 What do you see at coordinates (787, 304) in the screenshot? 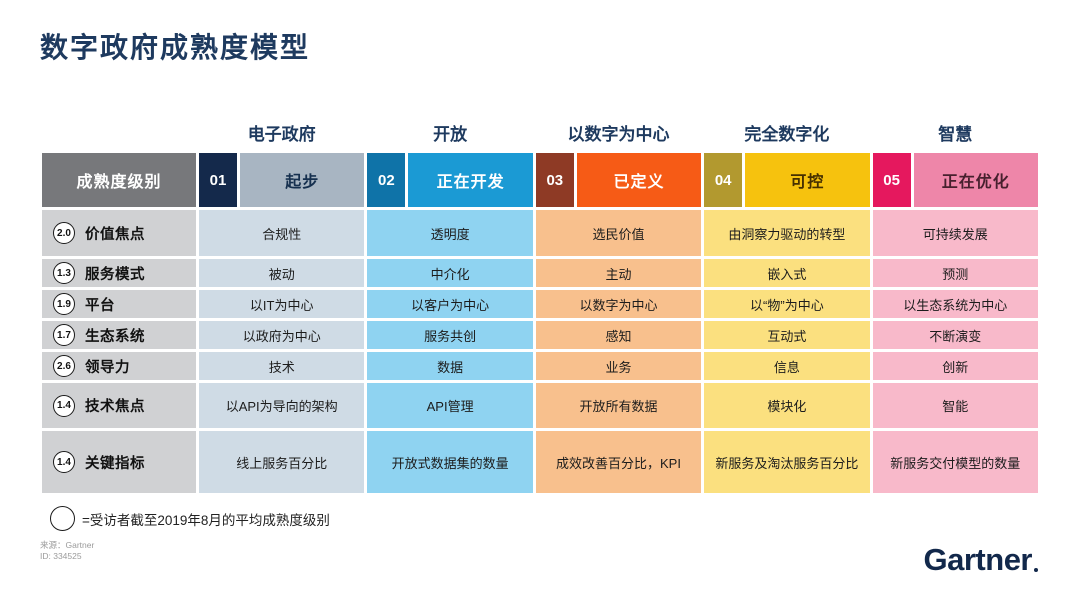
I see `cell-value: 以“物”为中心` at bounding box center [787, 304].